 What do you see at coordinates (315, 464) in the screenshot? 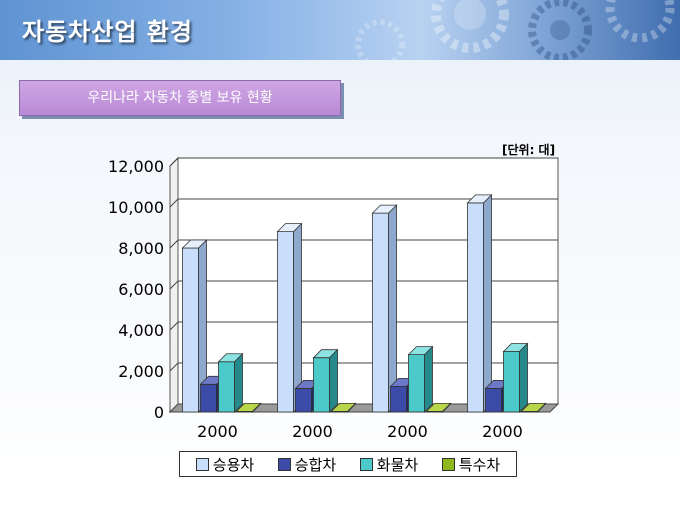
I see `legend-label: 승합차` at bounding box center [315, 464].